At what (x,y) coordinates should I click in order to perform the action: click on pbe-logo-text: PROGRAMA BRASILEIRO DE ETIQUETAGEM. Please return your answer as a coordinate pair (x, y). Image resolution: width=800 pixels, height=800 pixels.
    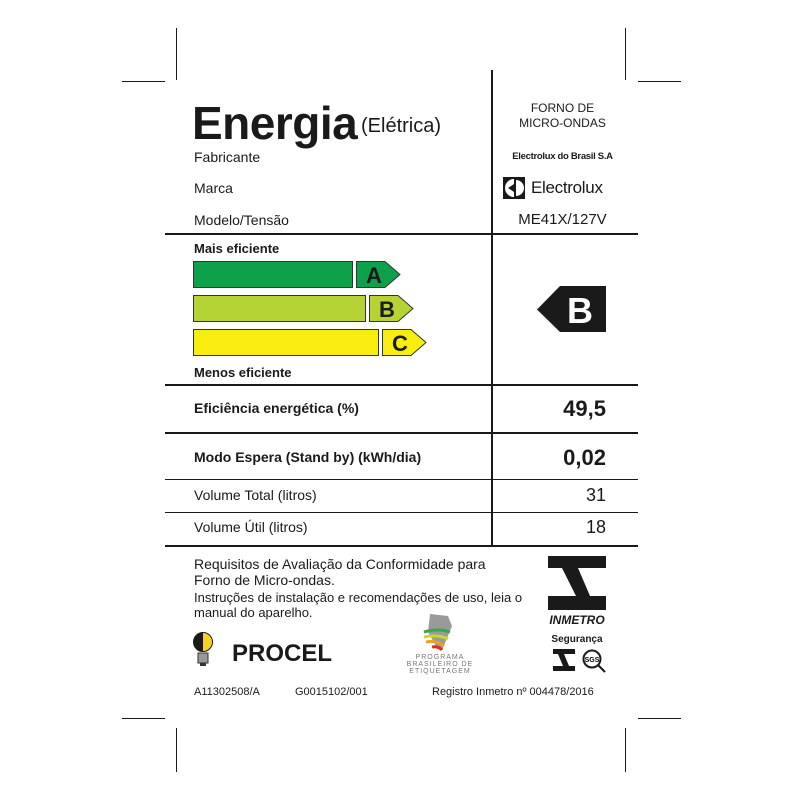
    Looking at the image, I should click on (440, 664).